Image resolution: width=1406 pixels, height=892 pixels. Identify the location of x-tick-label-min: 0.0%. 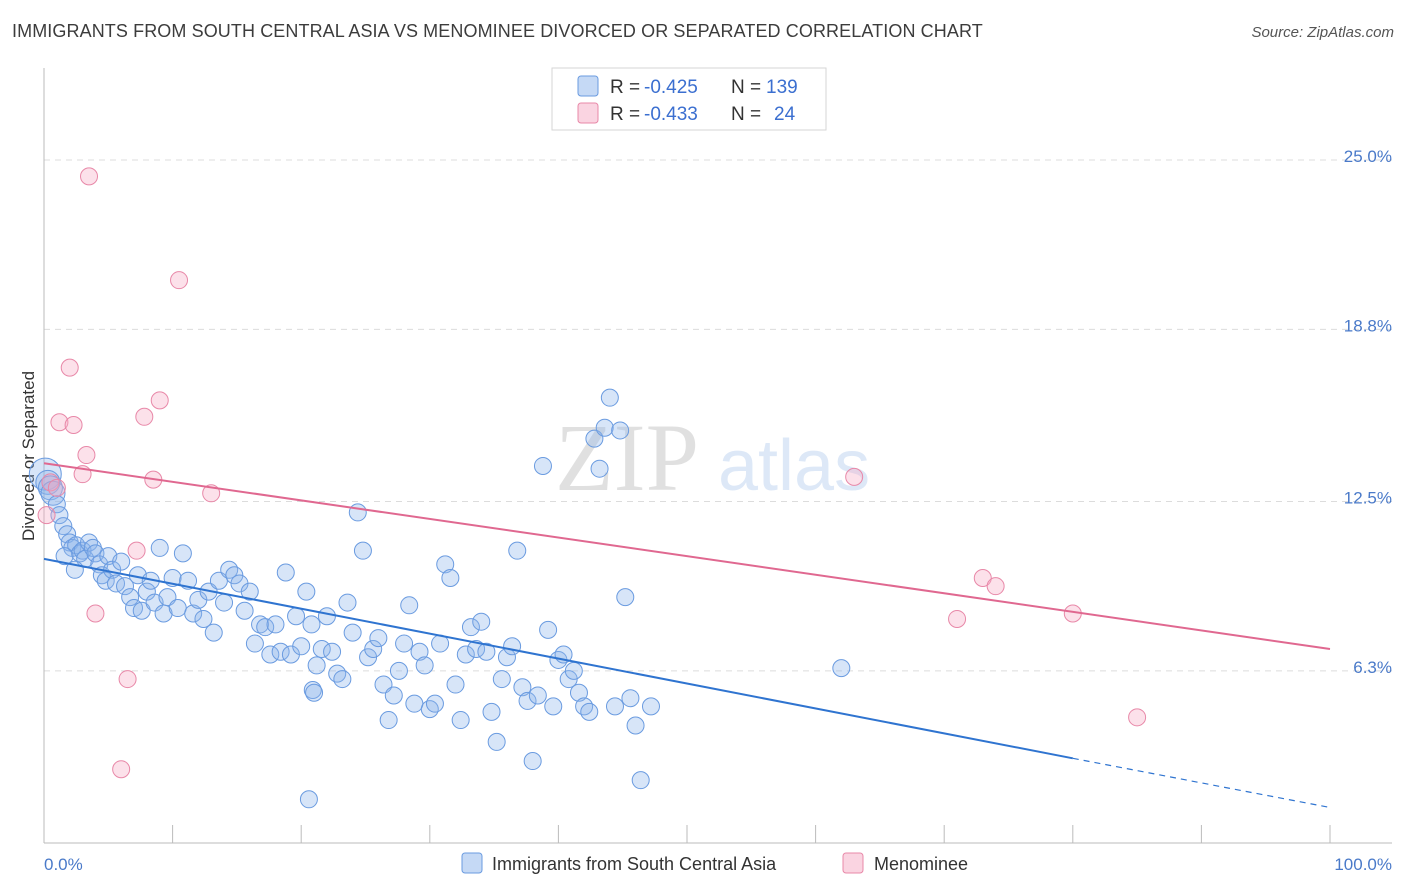
(63, 864).